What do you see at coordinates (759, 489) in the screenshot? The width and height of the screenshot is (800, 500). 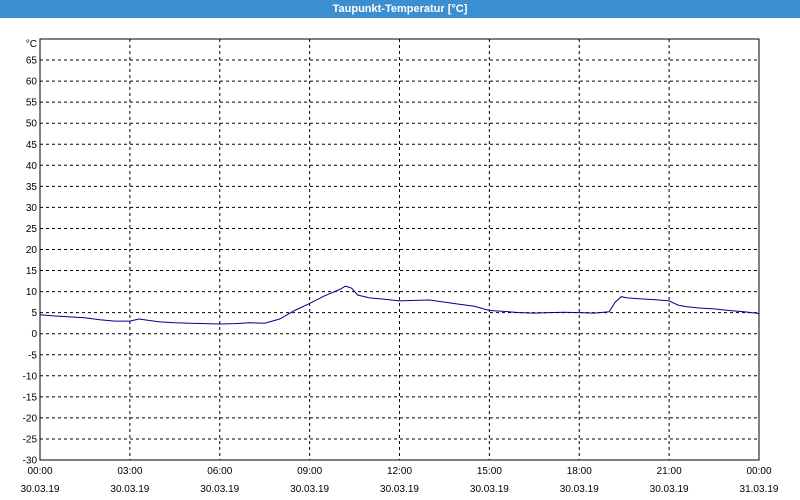 I see `x-tick-date-label: 31.03.19` at bounding box center [759, 489].